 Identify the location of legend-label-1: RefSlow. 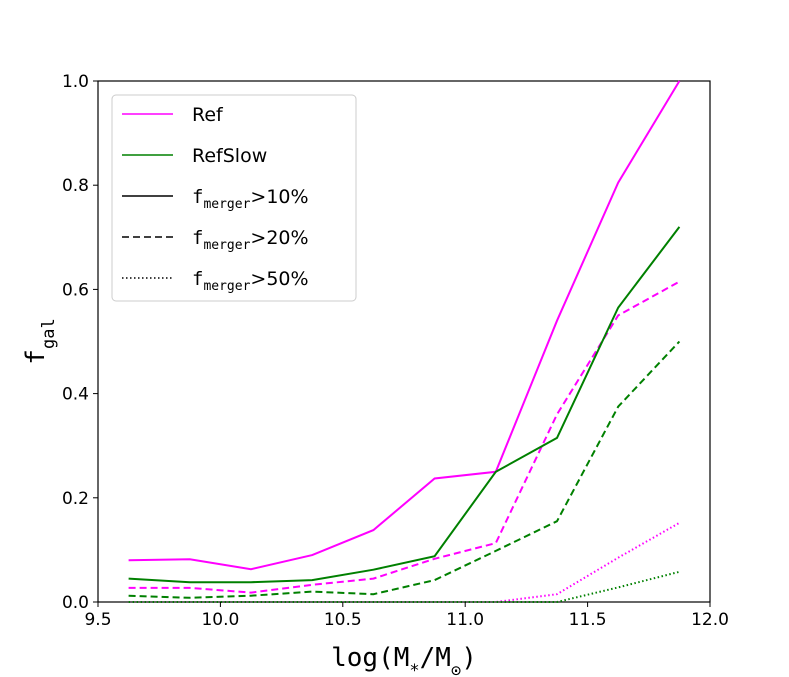
(229, 156).